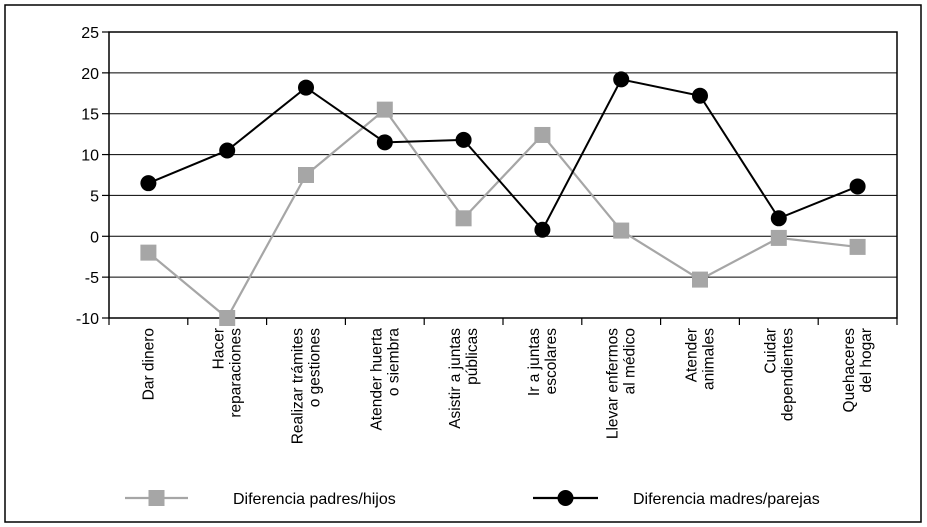  I want to click on x-category-label: Llevar enfermos, so click(613, 383).